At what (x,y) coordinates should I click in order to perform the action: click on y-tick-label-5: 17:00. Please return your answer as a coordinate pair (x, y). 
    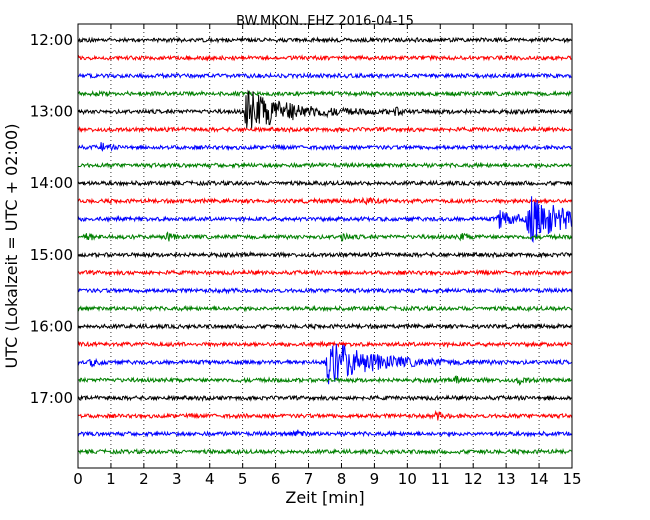
    Looking at the image, I should click on (51, 398).